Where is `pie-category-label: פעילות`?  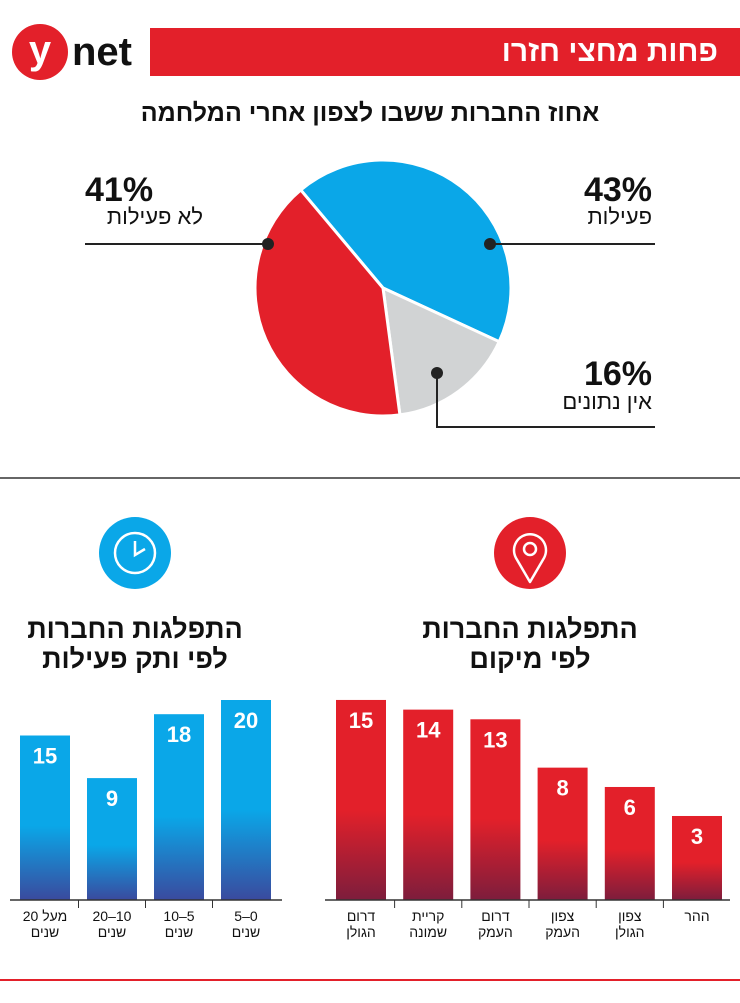 pie-category-label: פעילות is located at coordinates (619, 216).